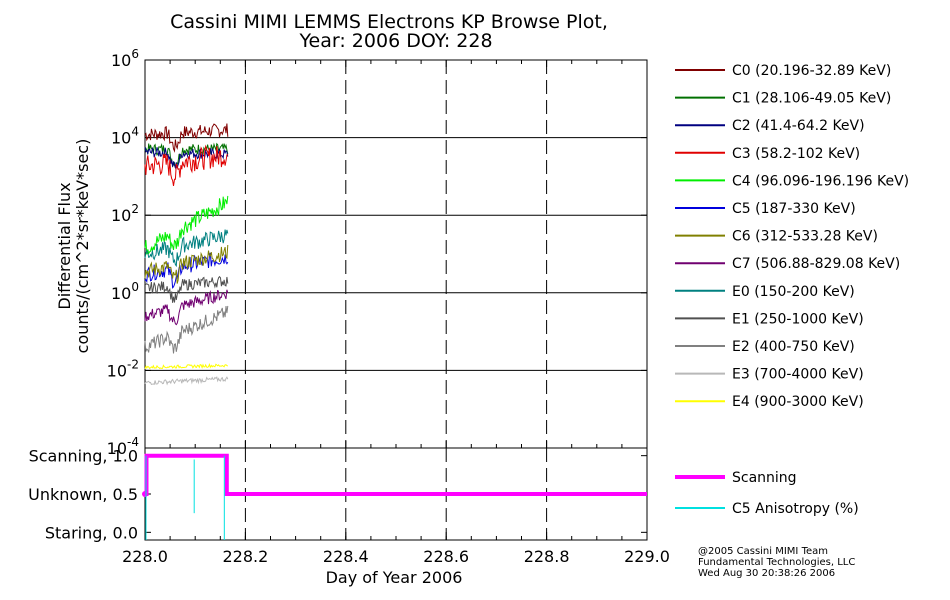 The image size is (950, 600). Describe the element at coordinates (186, 329) in the screenshot. I see `series-line-e2` at that location.